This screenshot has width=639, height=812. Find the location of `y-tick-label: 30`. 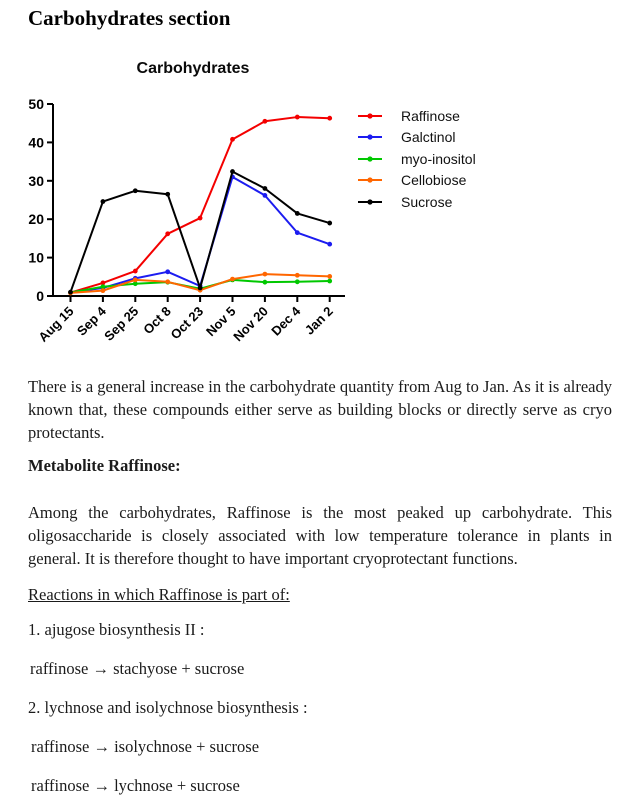

y-tick-label: 30 is located at coordinates (36, 181).